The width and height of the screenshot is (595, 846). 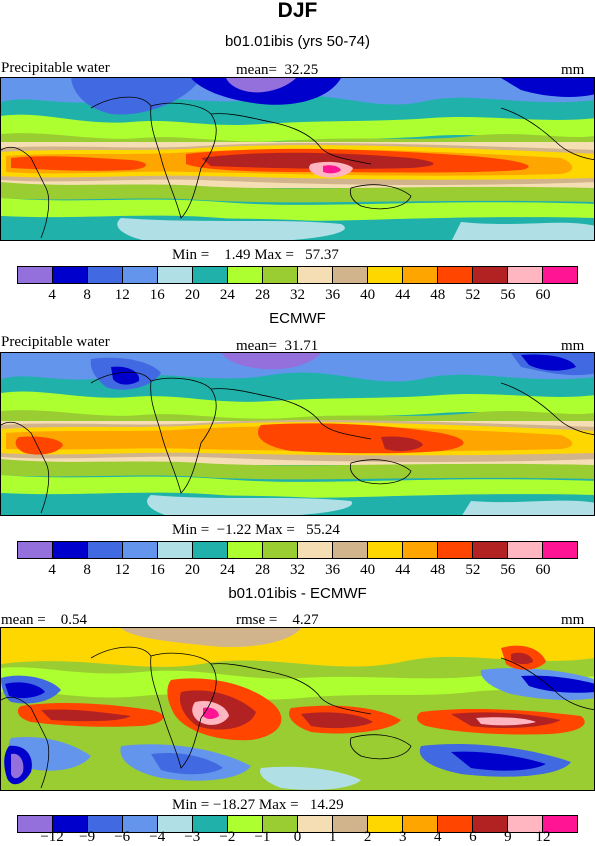 I want to click on panel-3-mean-label: mean = 0.54, so click(x=44, y=620).